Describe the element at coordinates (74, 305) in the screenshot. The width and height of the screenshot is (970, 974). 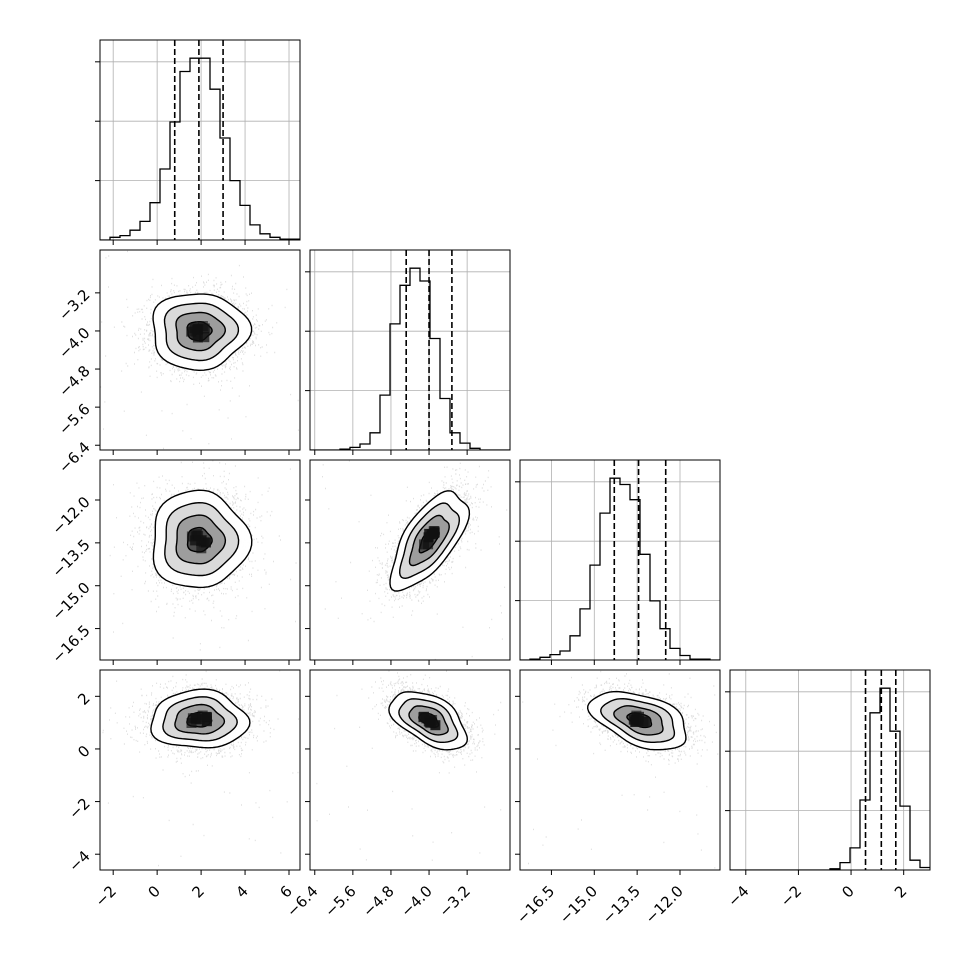
I see `y-tick-label: −3.2` at that location.